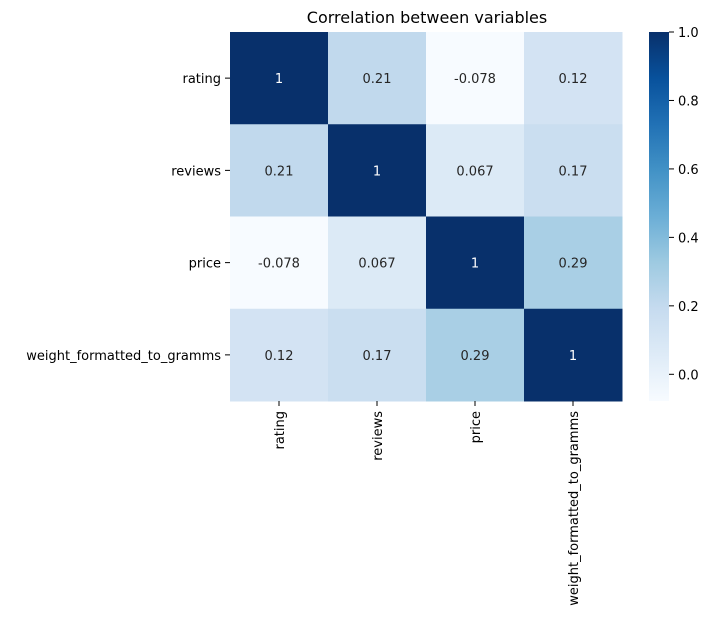  Describe the element at coordinates (688, 101) in the screenshot. I see `colorbar-tick-label: 0.8` at that location.